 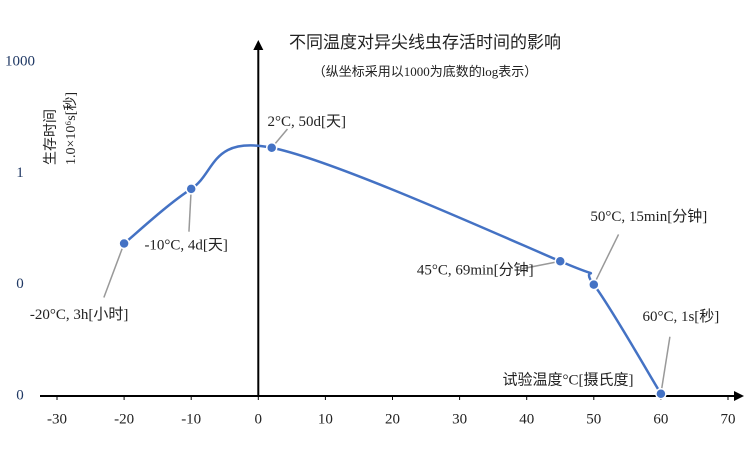 What do you see at coordinates (425, 42) in the screenshot?
I see `chart-title: 不同温度对异尖线虫存活时间的影响` at bounding box center [425, 42].